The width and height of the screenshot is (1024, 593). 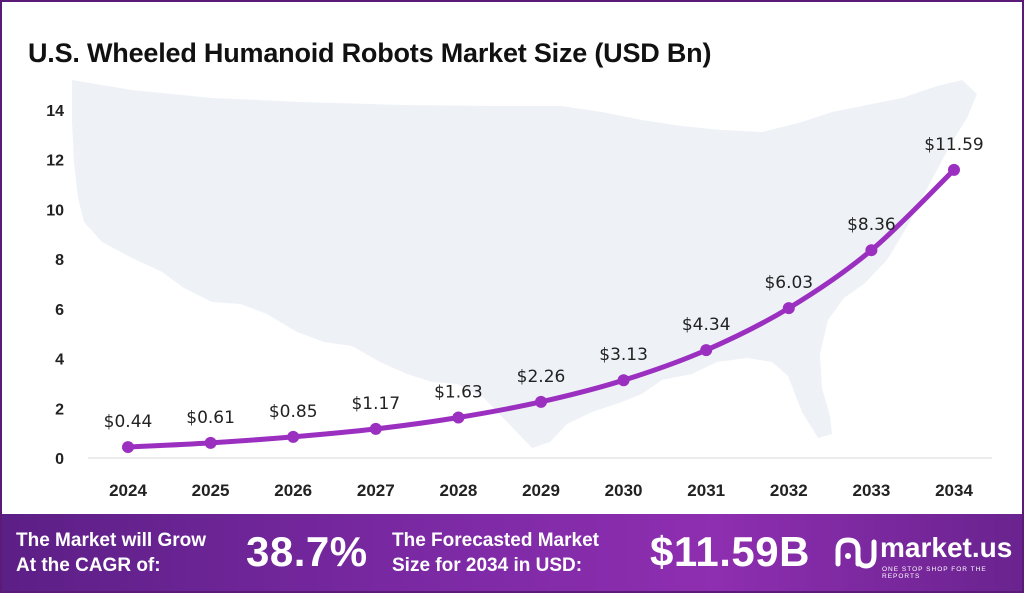 I want to click on x-tick-label: 2030, so click(x=624, y=490).